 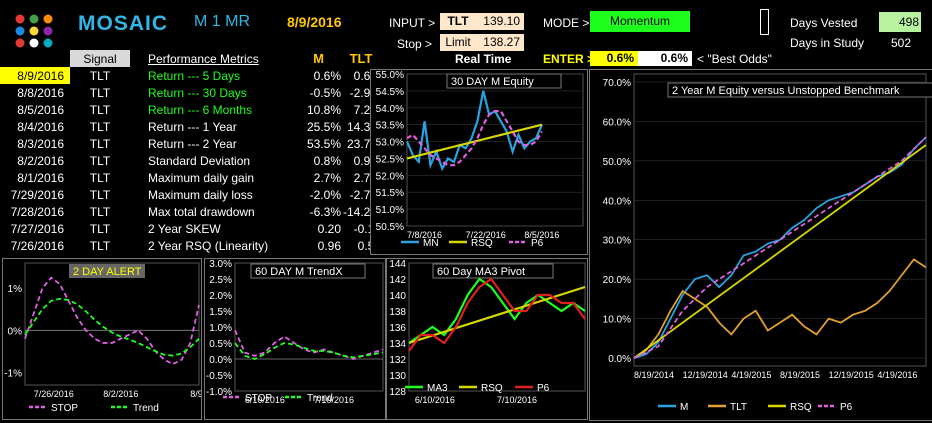 What do you see at coordinates (458, 42) in the screenshot?
I see `limit-label: Limit` at bounding box center [458, 42].